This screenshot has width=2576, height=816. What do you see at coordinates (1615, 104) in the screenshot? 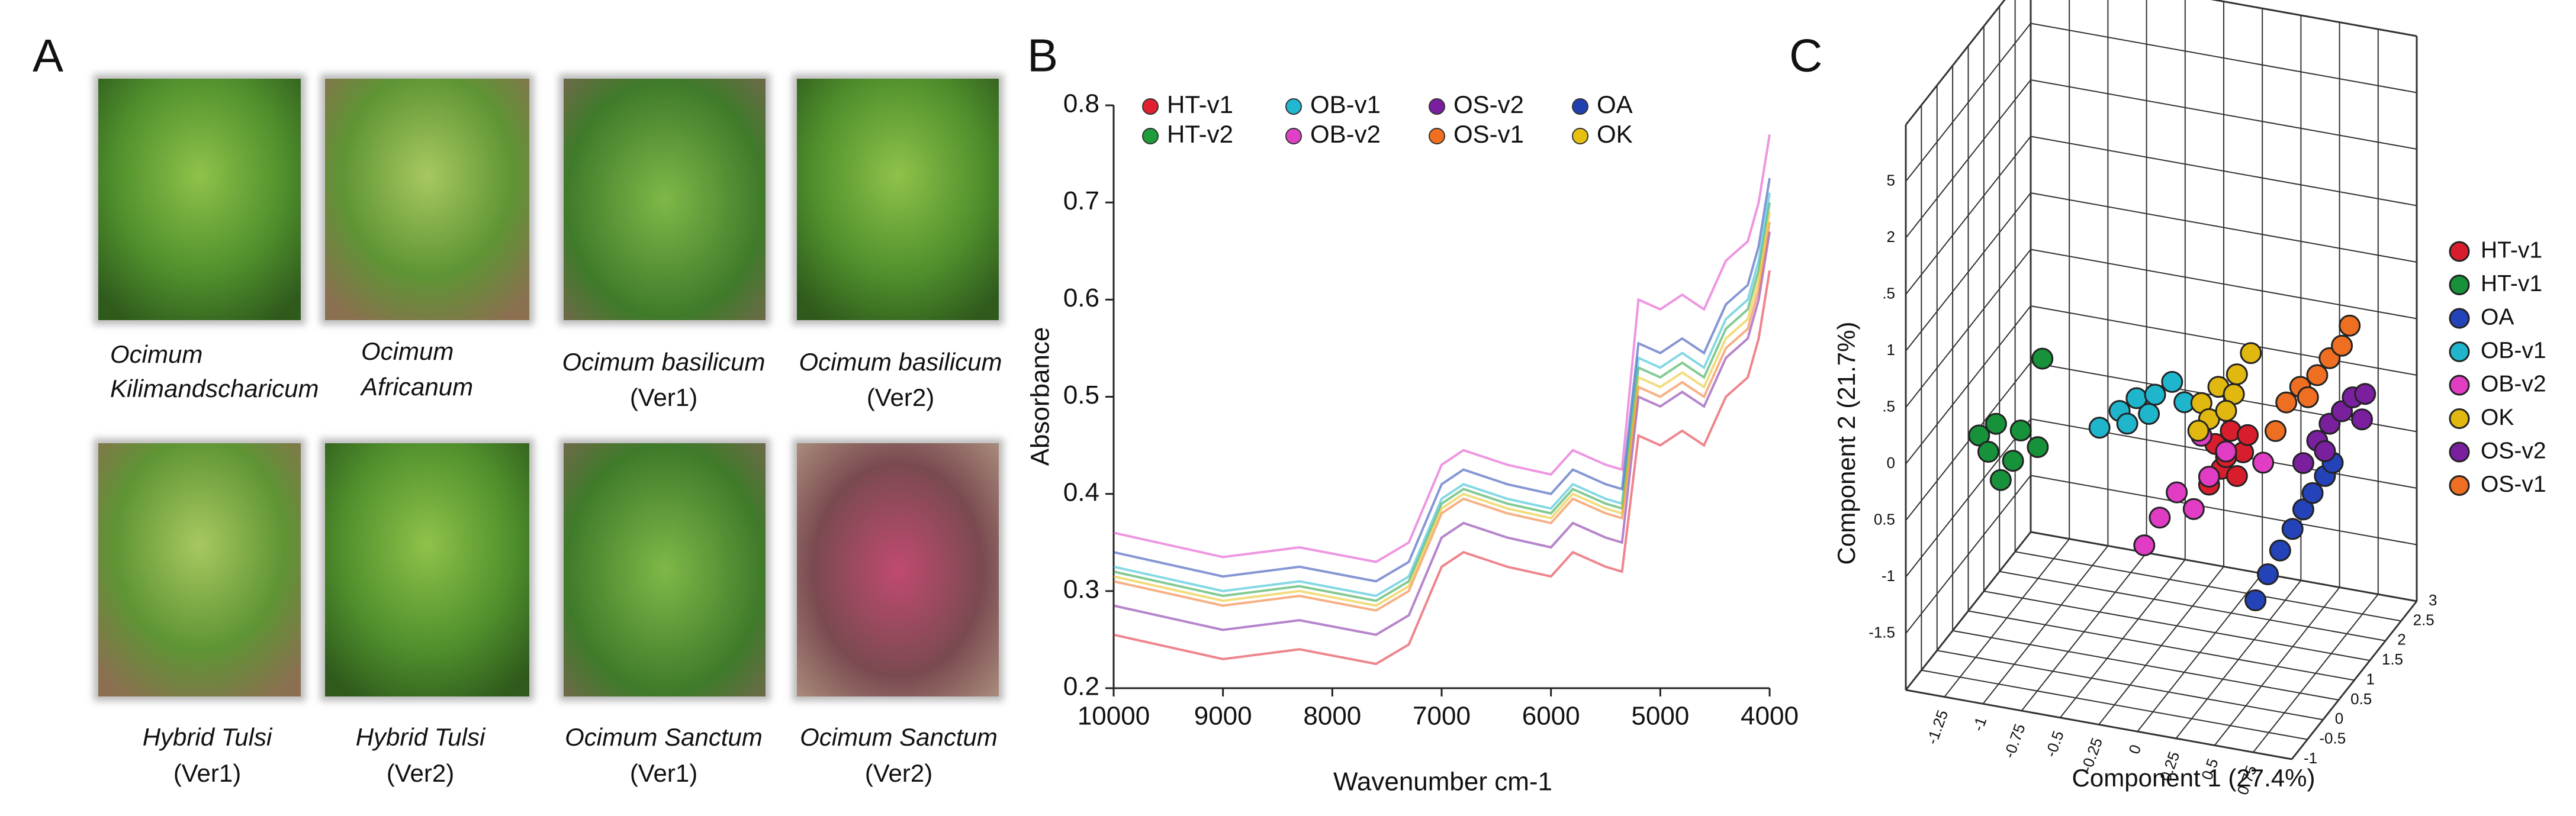
I see `legend-label: OA` at bounding box center [1615, 104].